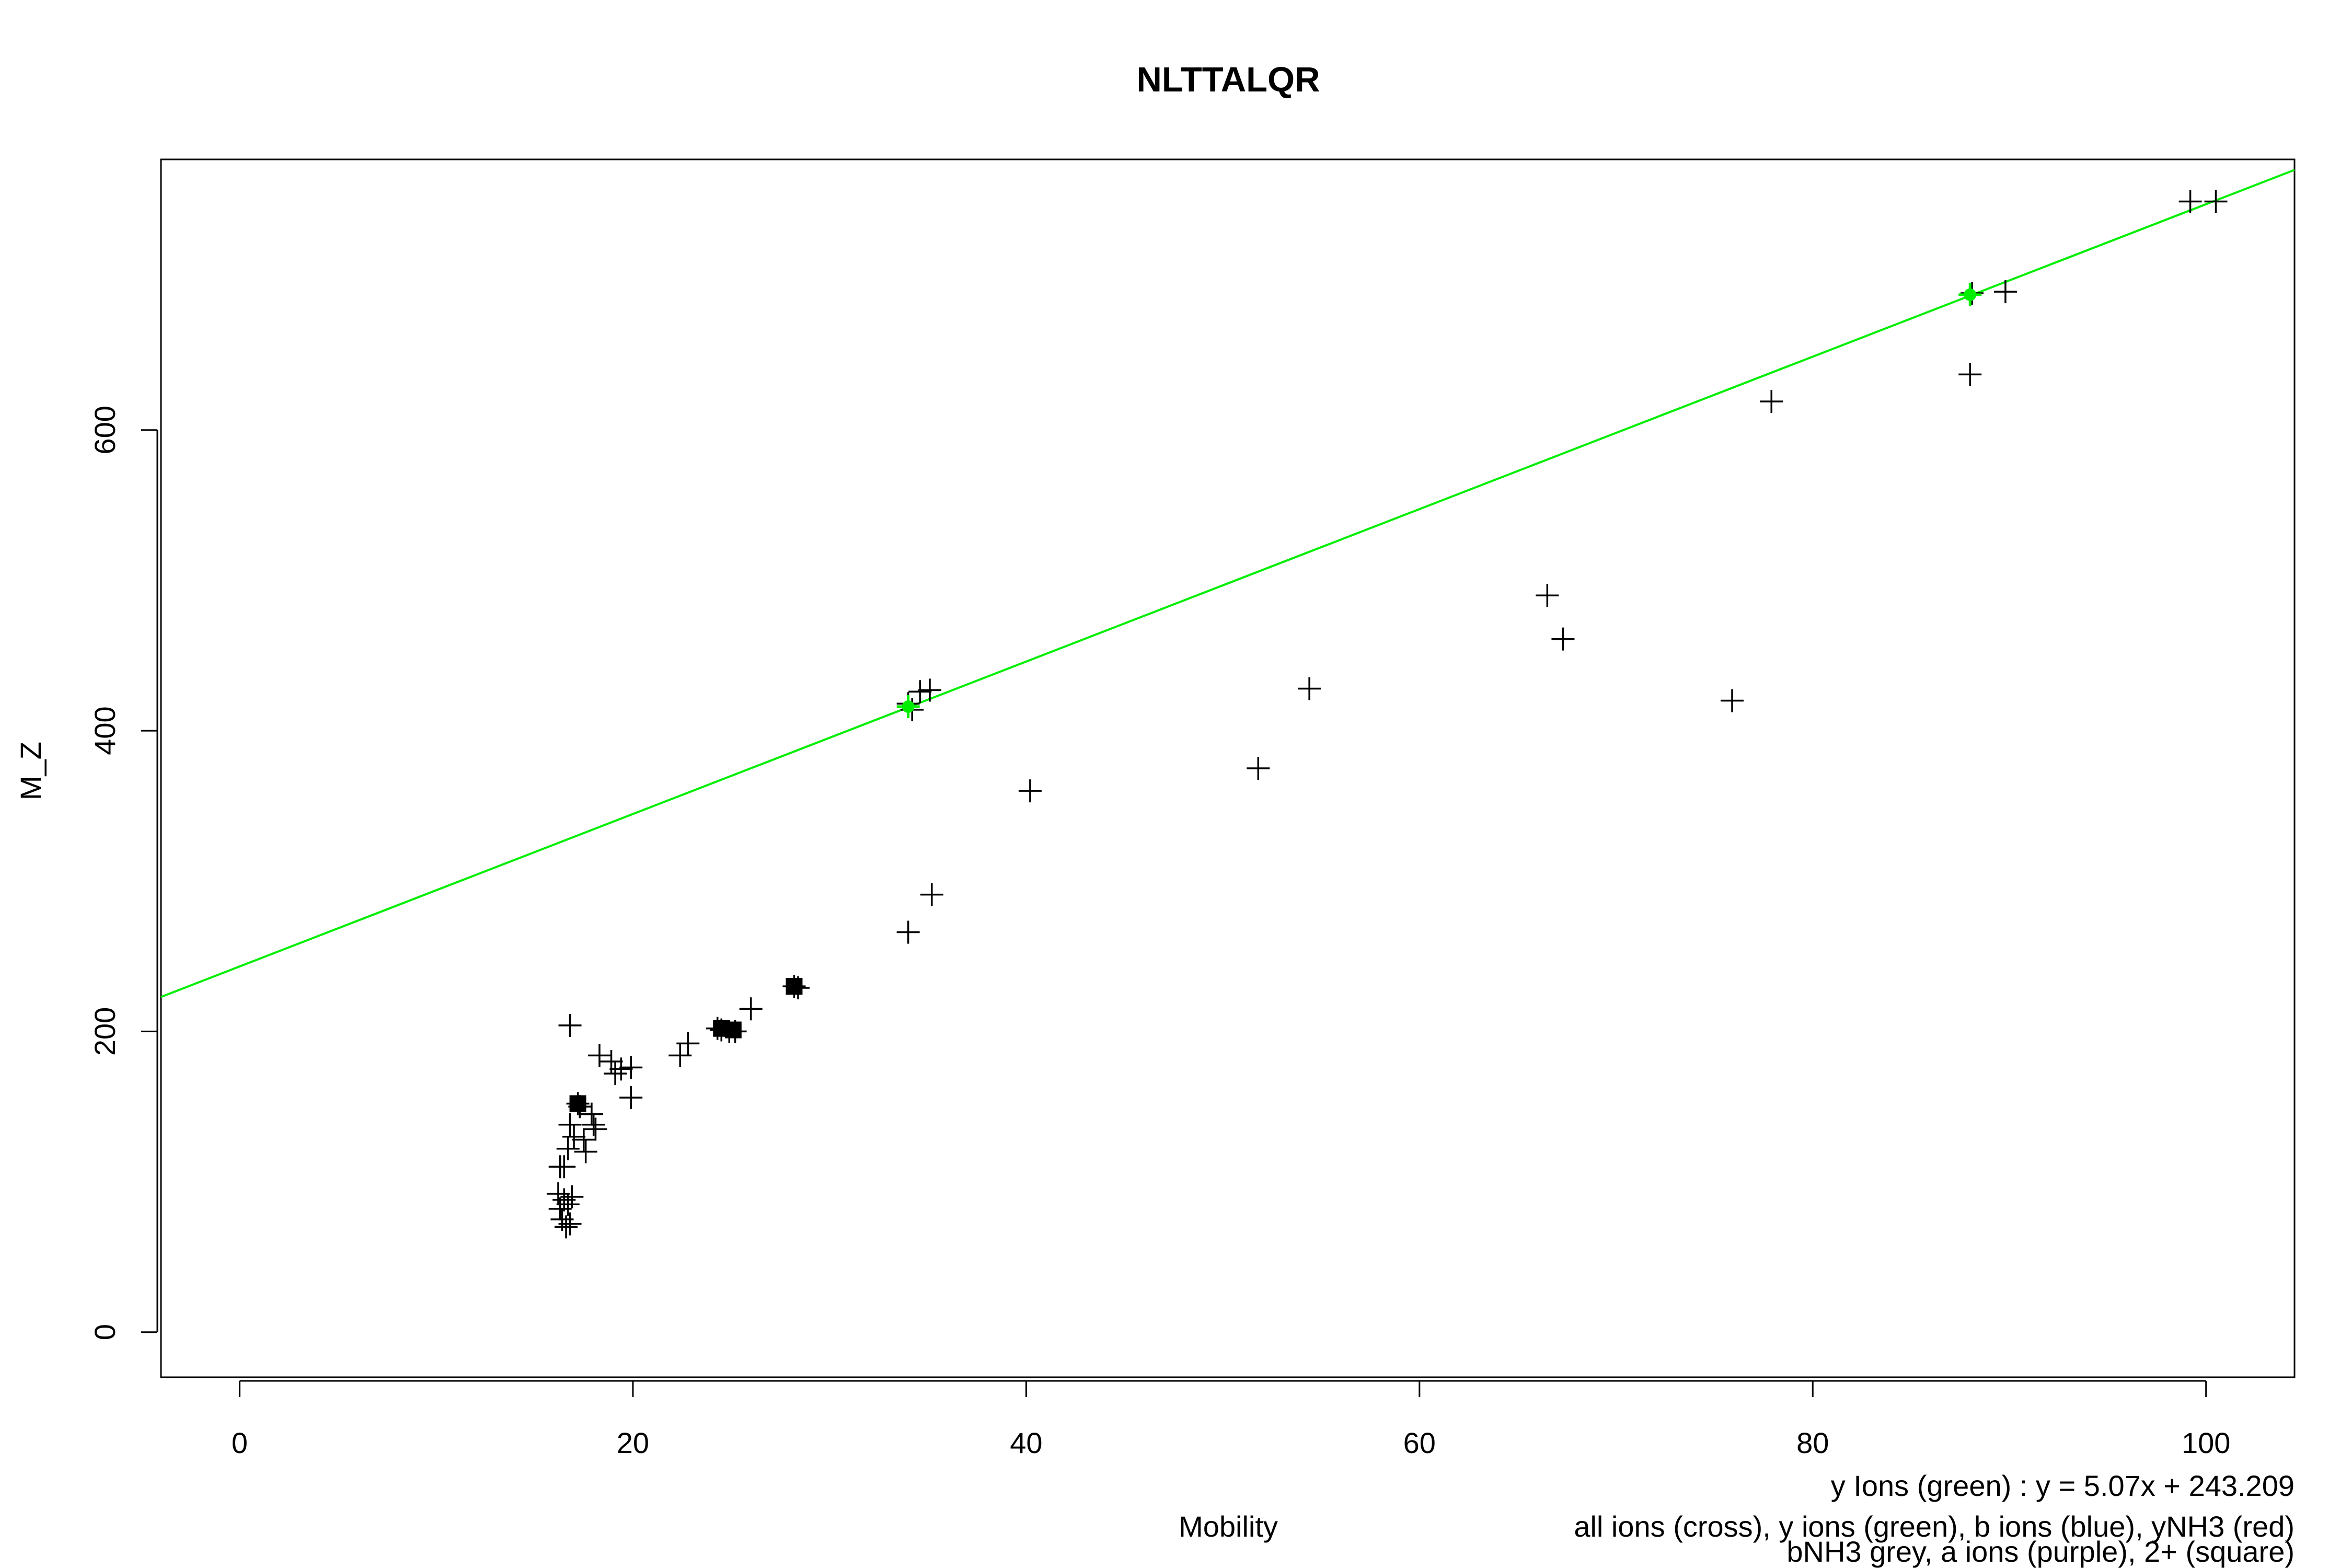 The image size is (2352, 1568). I want to click on y-tick-label: 0, so click(104, 1332).